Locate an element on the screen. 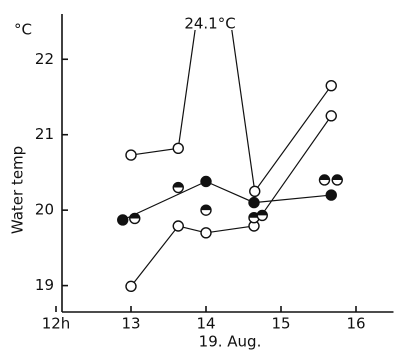  x-tick-label: 15 is located at coordinates (280, 324).